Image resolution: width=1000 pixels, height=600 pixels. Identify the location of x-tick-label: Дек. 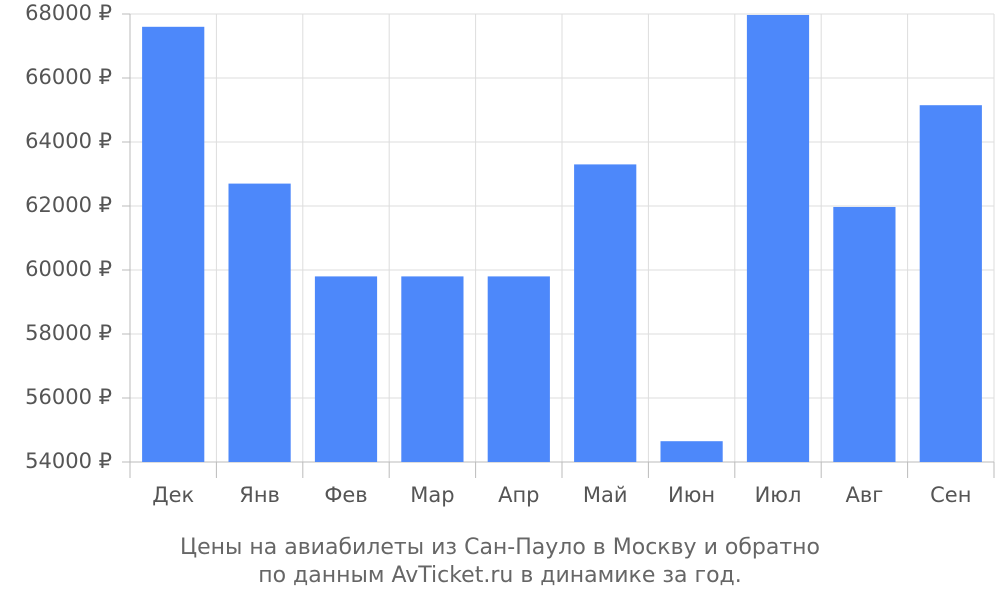
(173, 495).